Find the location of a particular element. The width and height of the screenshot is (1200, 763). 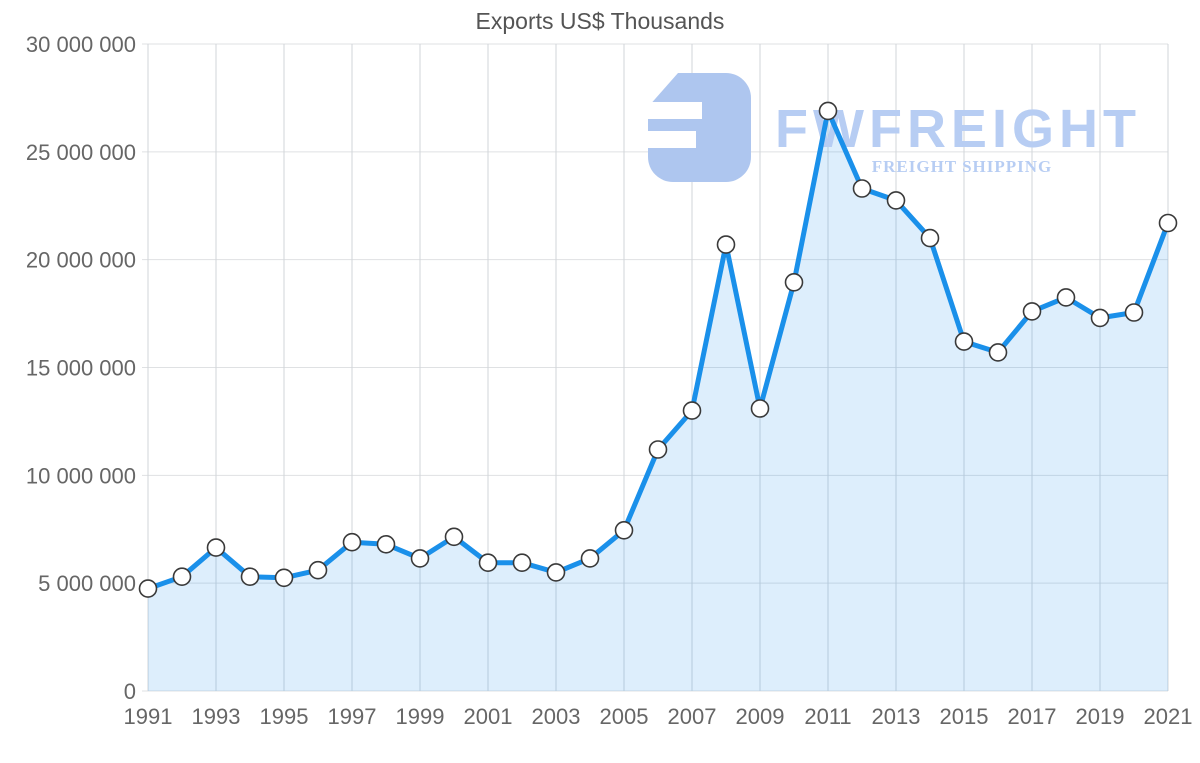

data-point-1998 is located at coordinates (386, 544).